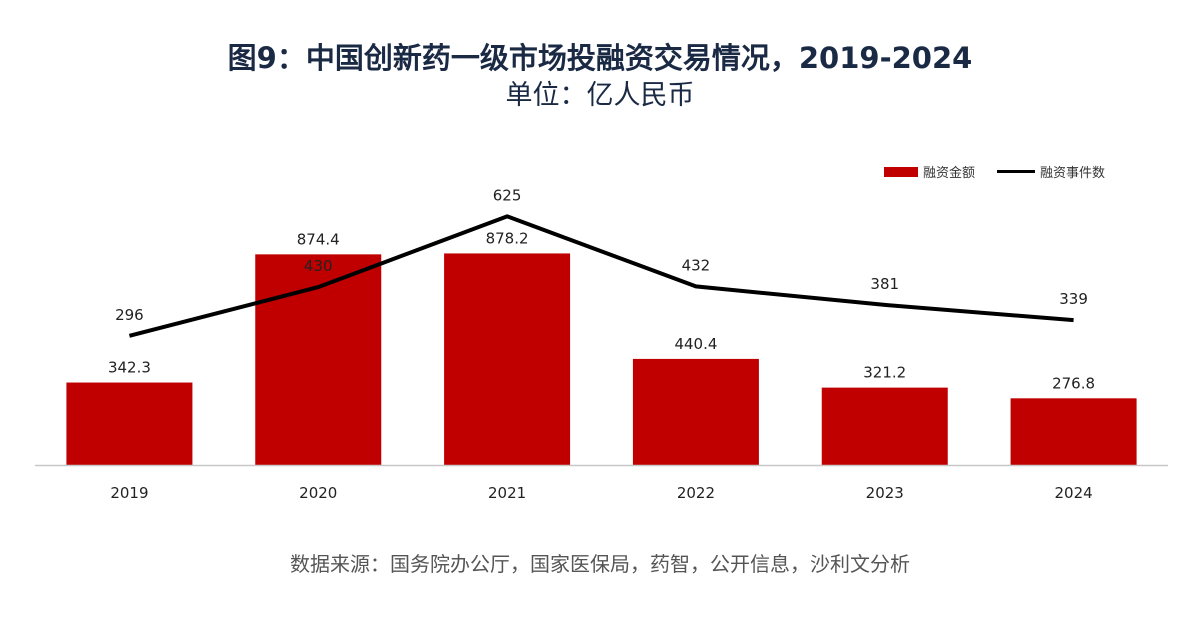 The image size is (1200, 634). What do you see at coordinates (949, 173) in the screenshot?
I see `legend-label-amount: 融资金额` at bounding box center [949, 173].